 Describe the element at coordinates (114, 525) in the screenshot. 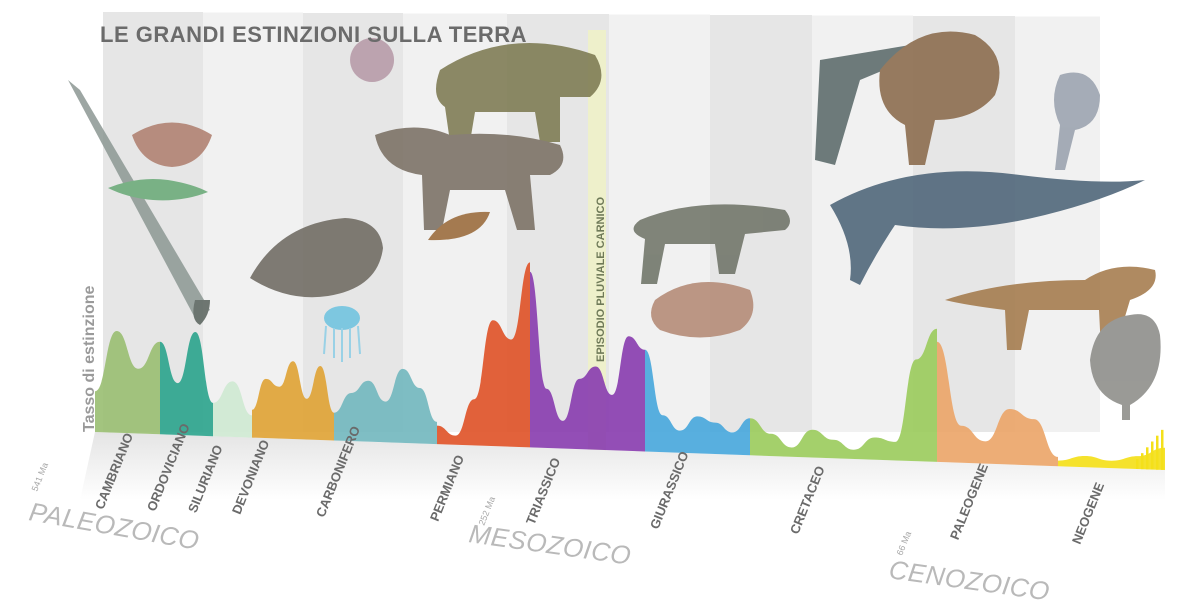

I see `era-label-paleozoic: PALEOZOICO` at that location.